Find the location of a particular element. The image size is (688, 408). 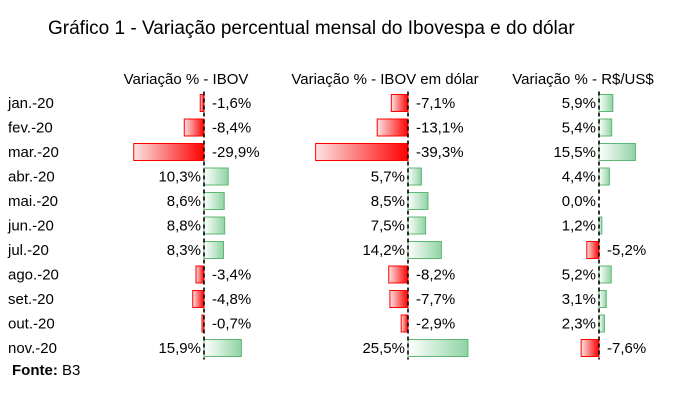

data-label: 5,7% is located at coordinates (388, 177).